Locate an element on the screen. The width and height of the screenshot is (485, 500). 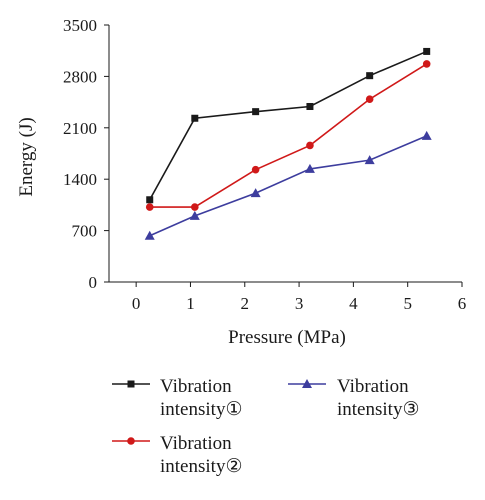
x-axis-label: Pressure (MPa) is located at coordinates (287, 337).